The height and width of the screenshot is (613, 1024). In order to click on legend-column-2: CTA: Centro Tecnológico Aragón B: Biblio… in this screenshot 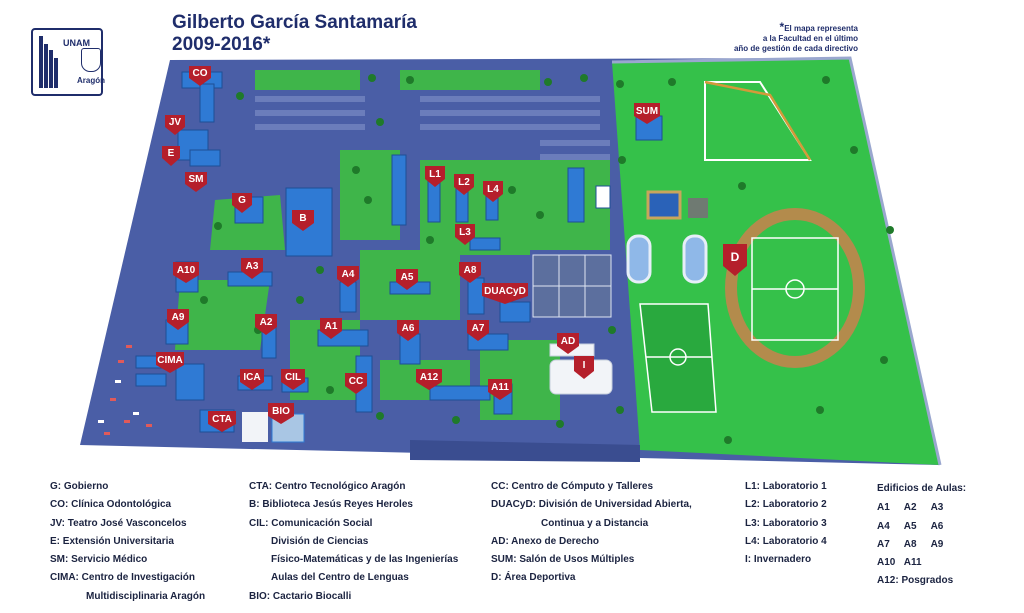, I will do `click(353, 542)`.